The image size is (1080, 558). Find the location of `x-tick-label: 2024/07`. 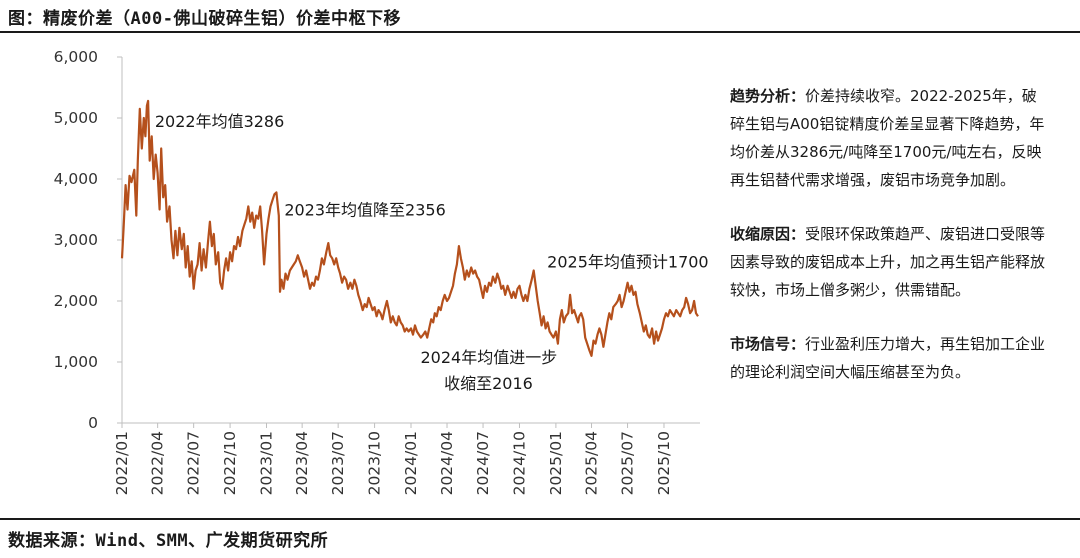

x-tick-label: 2024/07 is located at coordinates (483, 463).